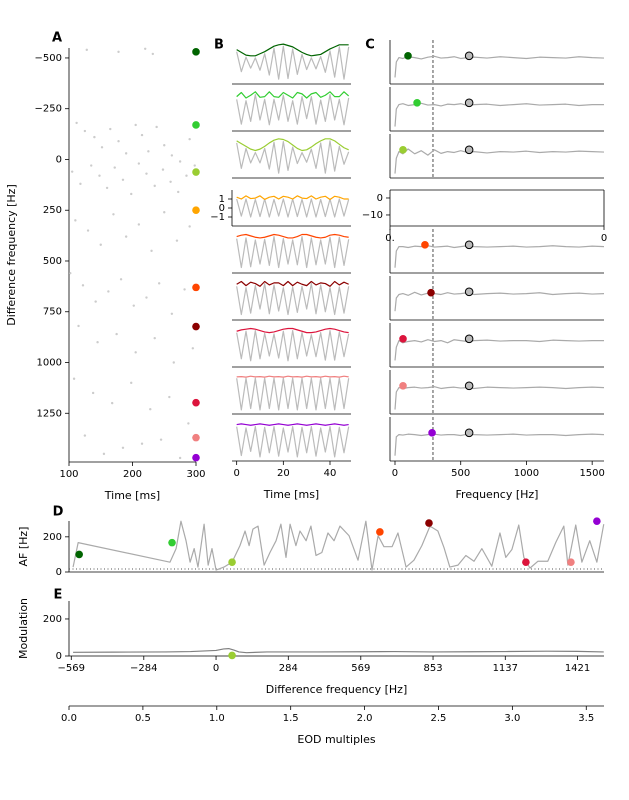 The width and height of the screenshot is (629, 800). What do you see at coordinates (143, 718) in the screenshot?
I see `x-tick-label: 0.5` at bounding box center [143, 718].